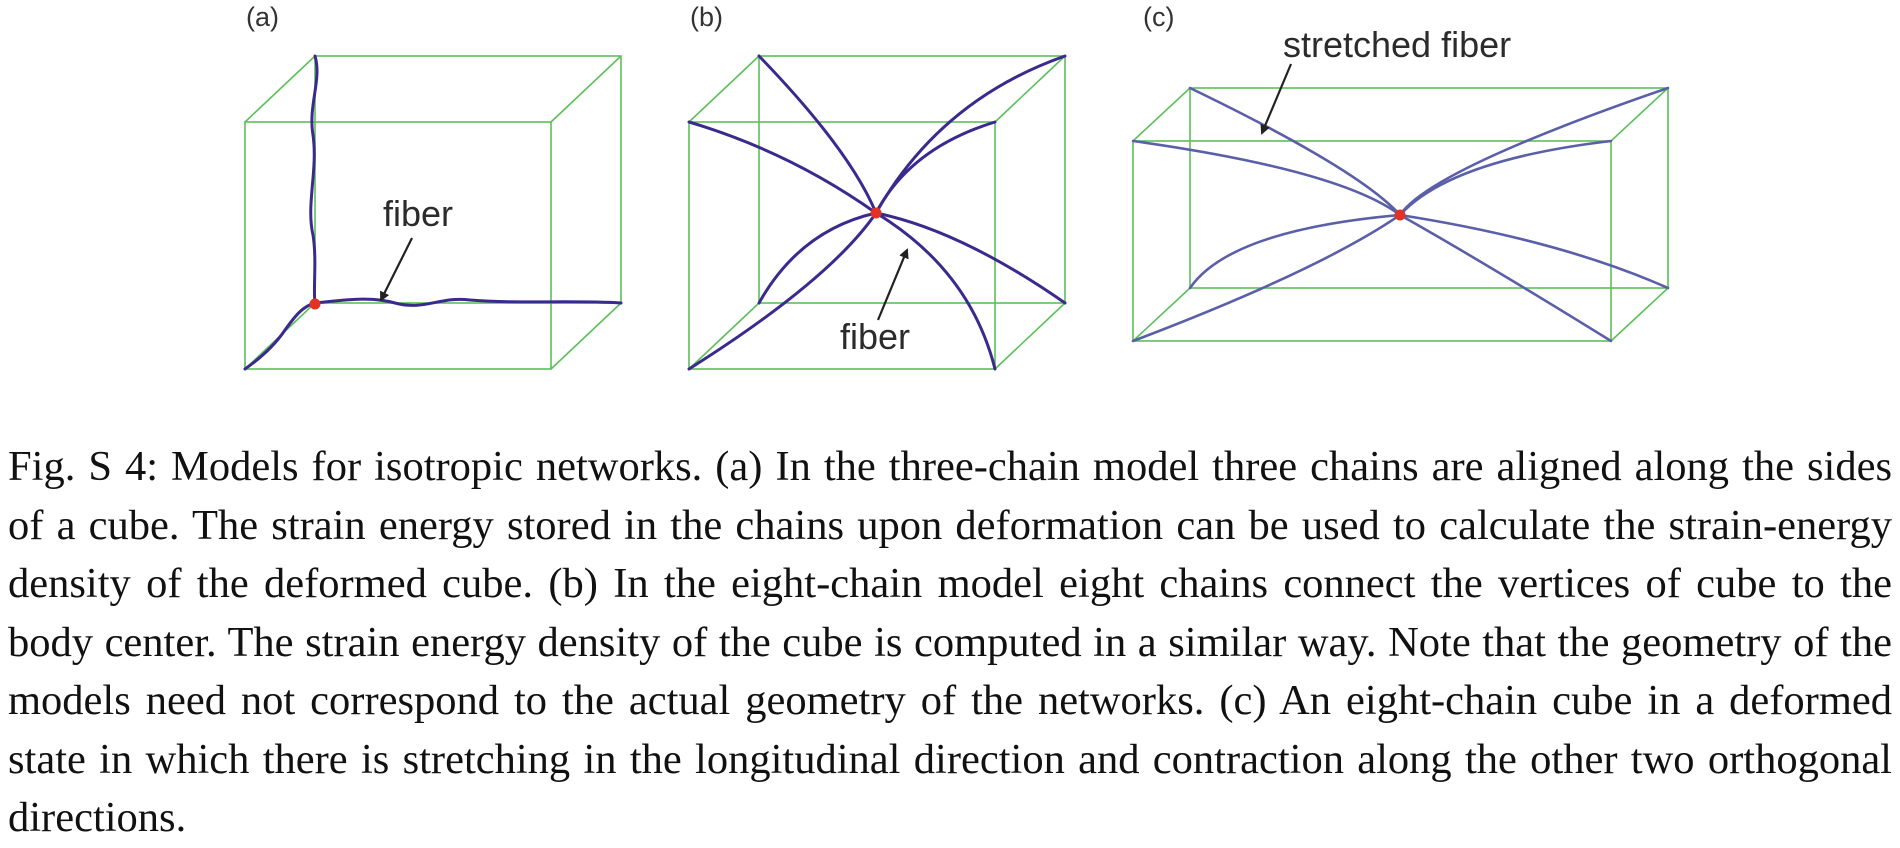 Image resolution: width=1900 pixels, height=848 pixels. I want to click on panel-b: (b) fiber, so click(877, 186).